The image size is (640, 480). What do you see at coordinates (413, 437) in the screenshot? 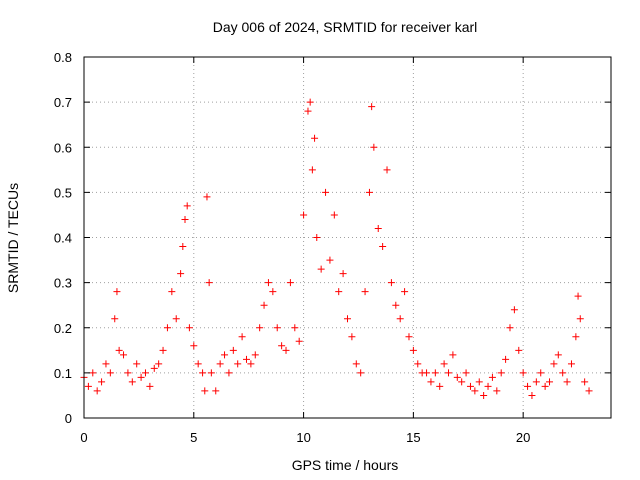
I see `x-tick-label: 15` at bounding box center [413, 437].